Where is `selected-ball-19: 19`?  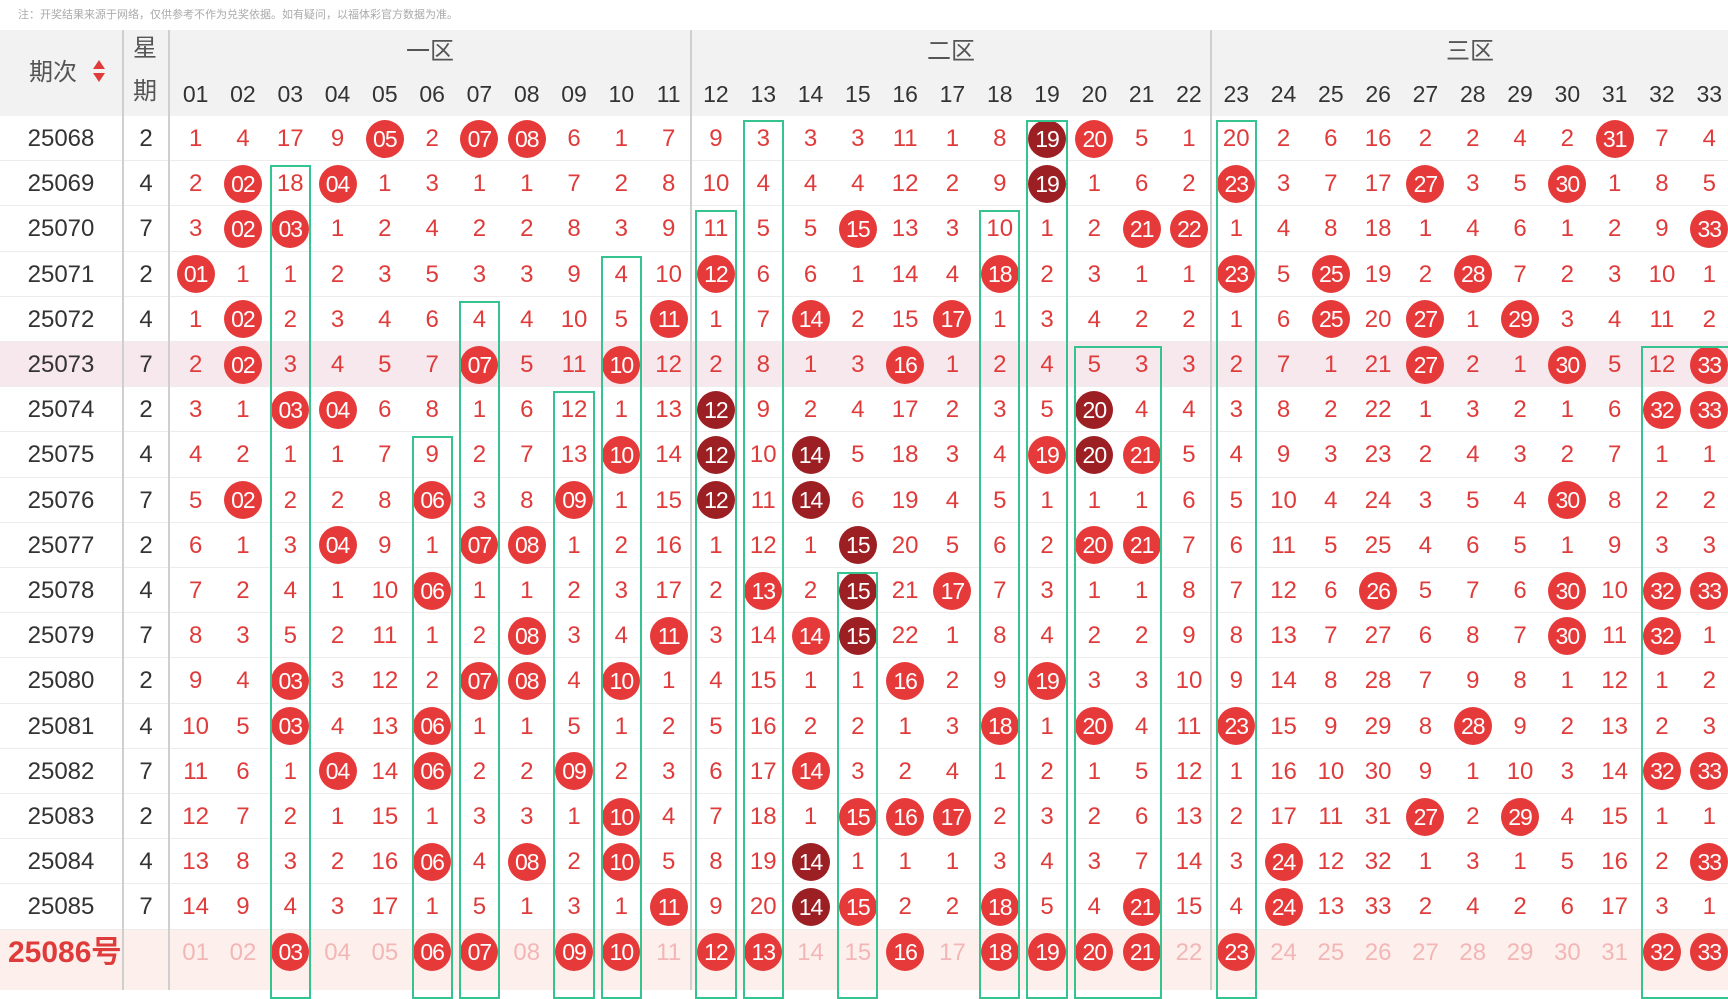 selected-ball-19: 19 is located at coordinates (1047, 952).